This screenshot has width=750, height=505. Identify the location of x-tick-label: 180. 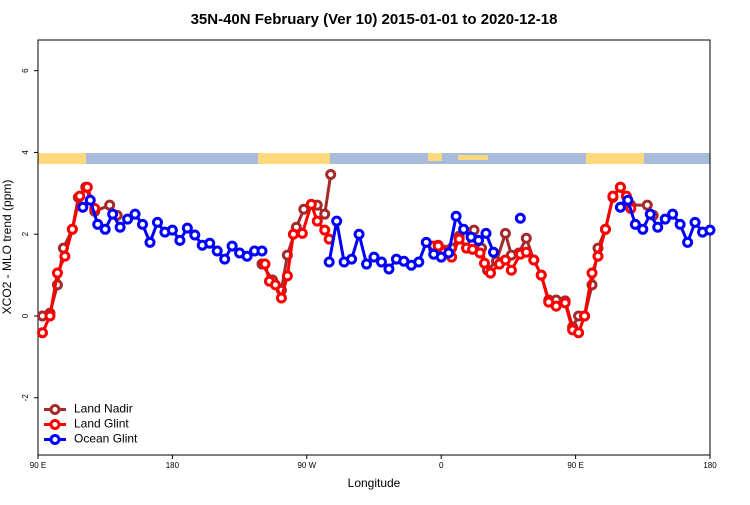
(173, 465).